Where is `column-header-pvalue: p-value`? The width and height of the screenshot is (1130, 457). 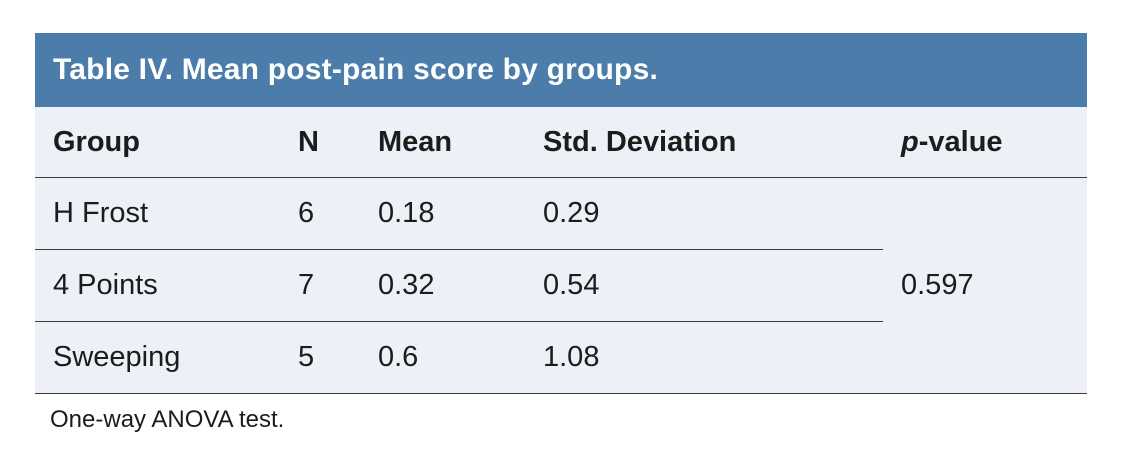 column-header-pvalue: p-value is located at coordinates (985, 142).